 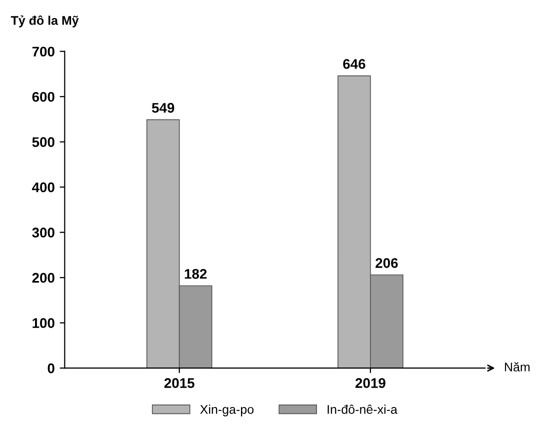 I want to click on y-axis-title: Tỷ đô la Mỹ, so click(x=44, y=21).